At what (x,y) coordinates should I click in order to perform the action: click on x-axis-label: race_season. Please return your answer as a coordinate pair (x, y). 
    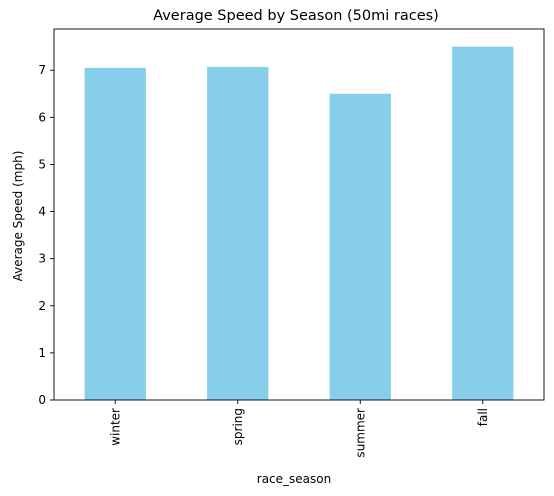
    Looking at the image, I should click on (294, 479).